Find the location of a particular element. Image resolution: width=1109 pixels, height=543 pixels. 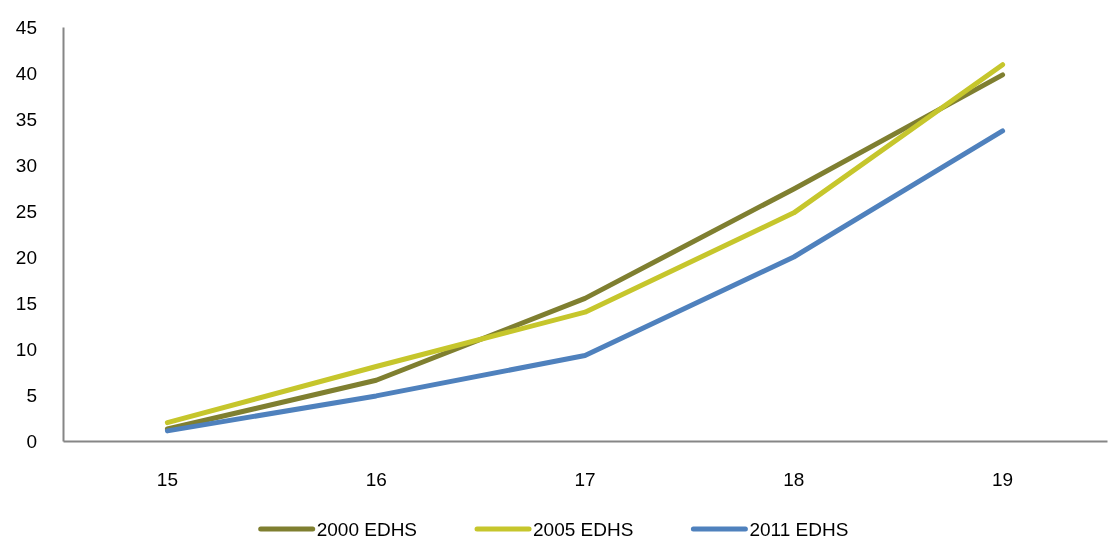

y-tick-label: 40 is located at coordinates (26, 73).